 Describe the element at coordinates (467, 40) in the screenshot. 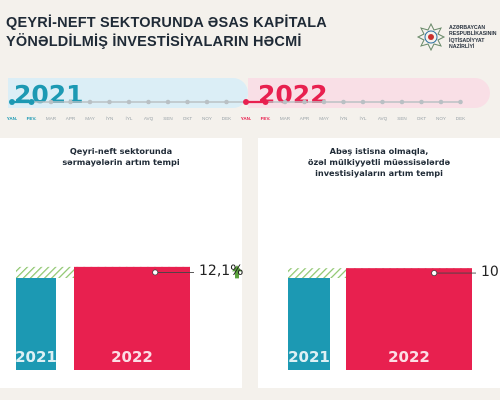

I see `ministry-line-3: İQTİSADİYYAT` at that location.